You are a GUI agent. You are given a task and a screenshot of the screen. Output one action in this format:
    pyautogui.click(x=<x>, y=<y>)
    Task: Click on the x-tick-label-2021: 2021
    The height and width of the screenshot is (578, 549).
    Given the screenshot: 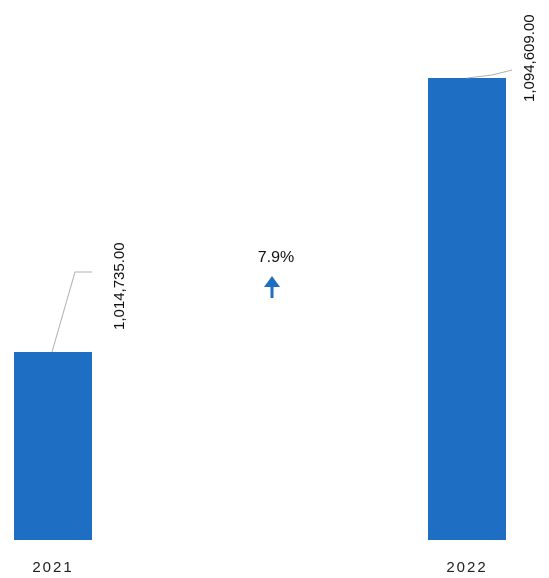 What is the action you would take?
    pyautogui.click(x=52, y=567)
    